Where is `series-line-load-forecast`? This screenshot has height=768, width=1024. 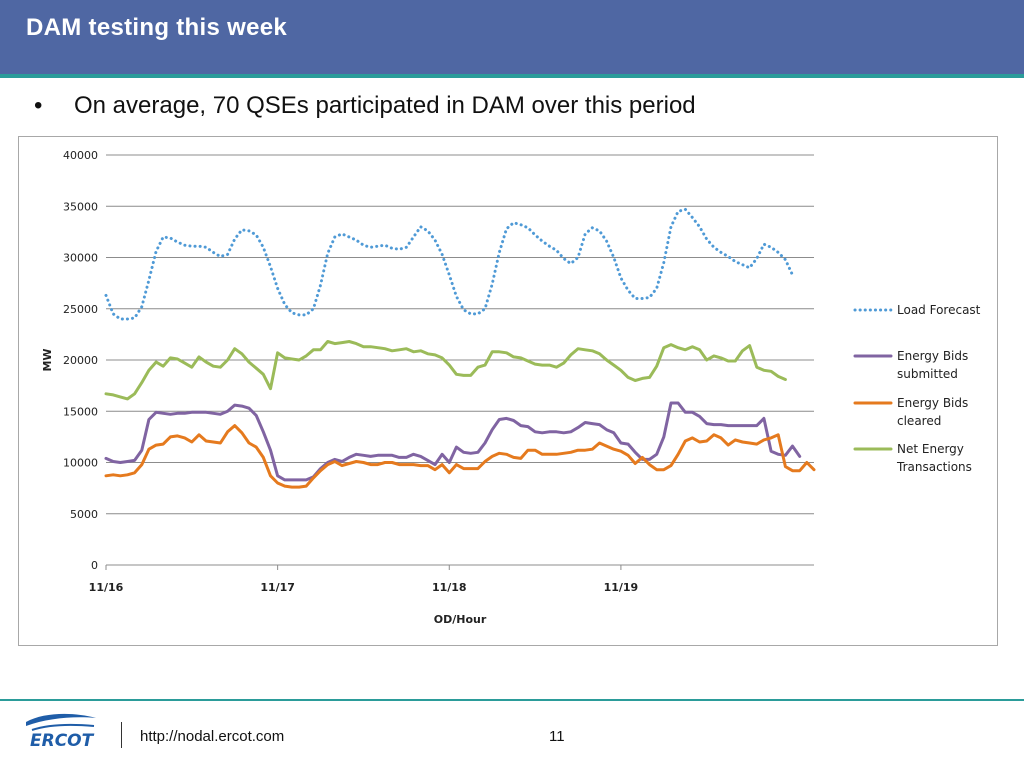
series-line-load-forecast is located at coordinates (449, 264).